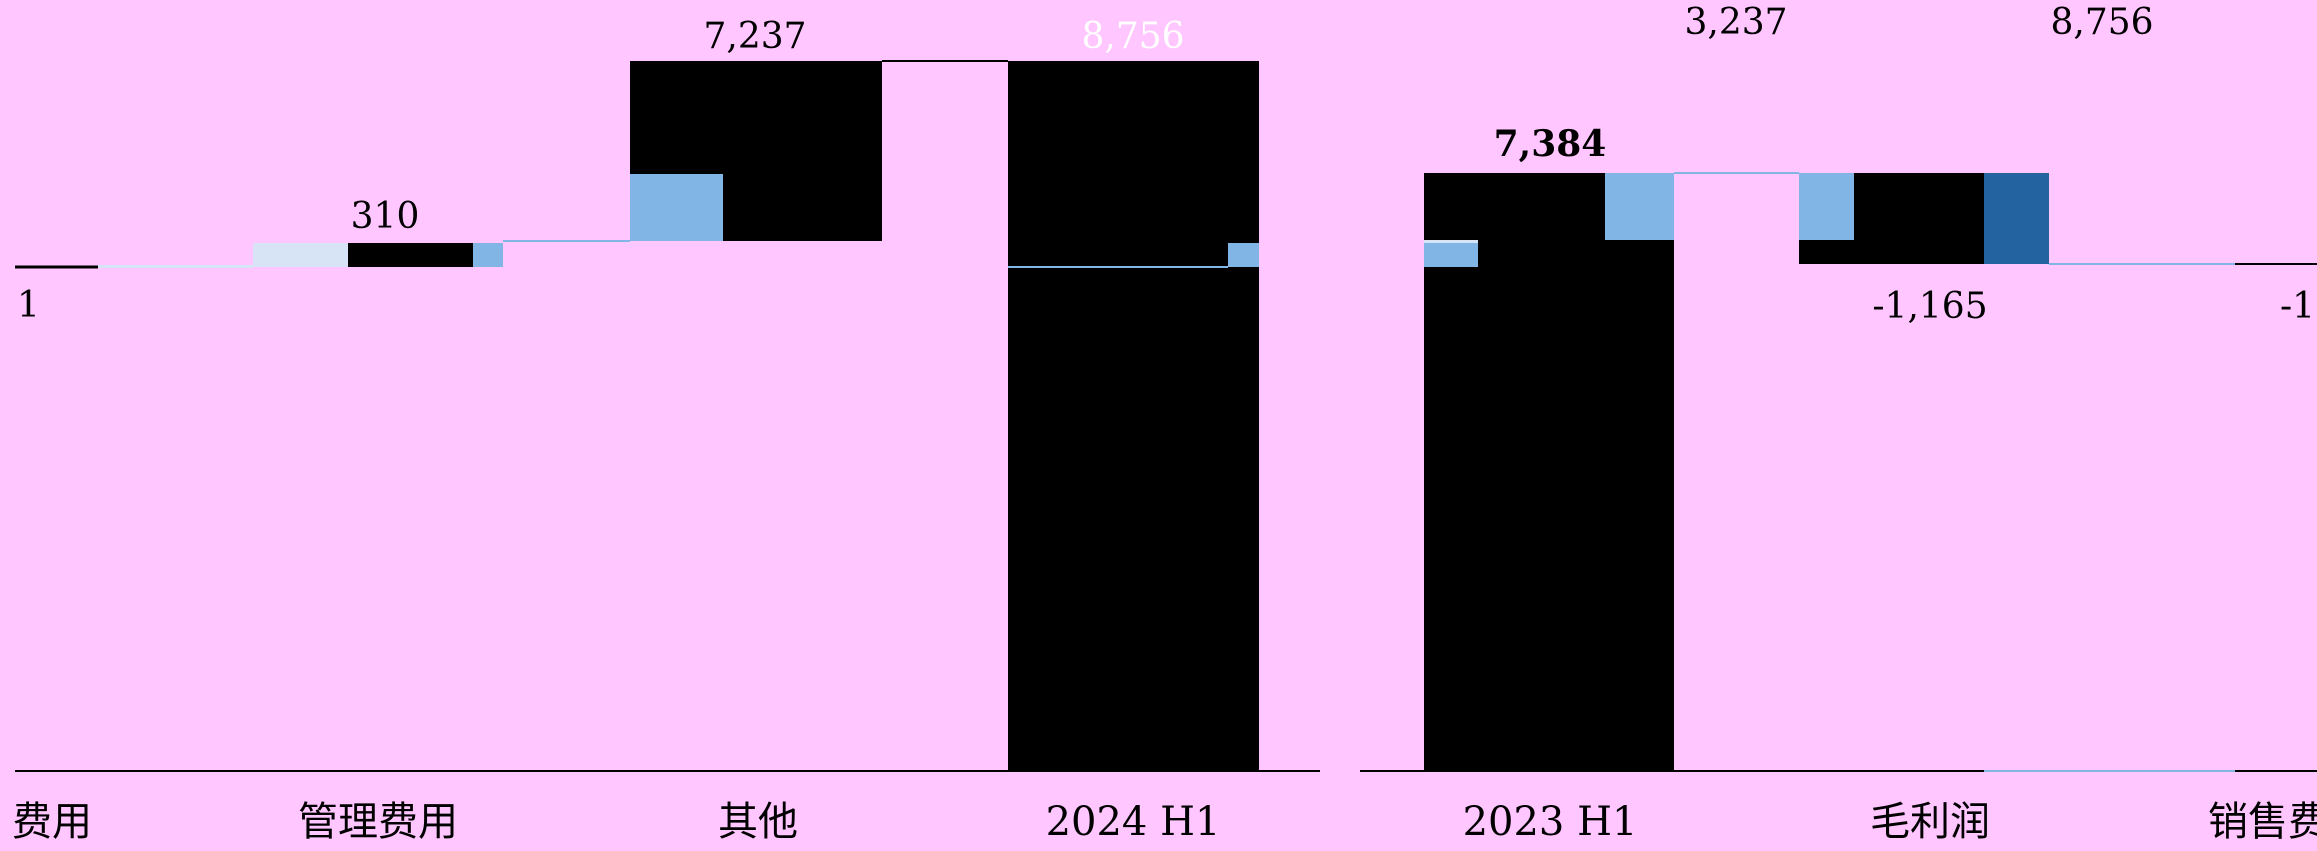  Describe the element at coordinates (1133, 416) in the screenshot. I see `bar-2024h1-total` at that location.